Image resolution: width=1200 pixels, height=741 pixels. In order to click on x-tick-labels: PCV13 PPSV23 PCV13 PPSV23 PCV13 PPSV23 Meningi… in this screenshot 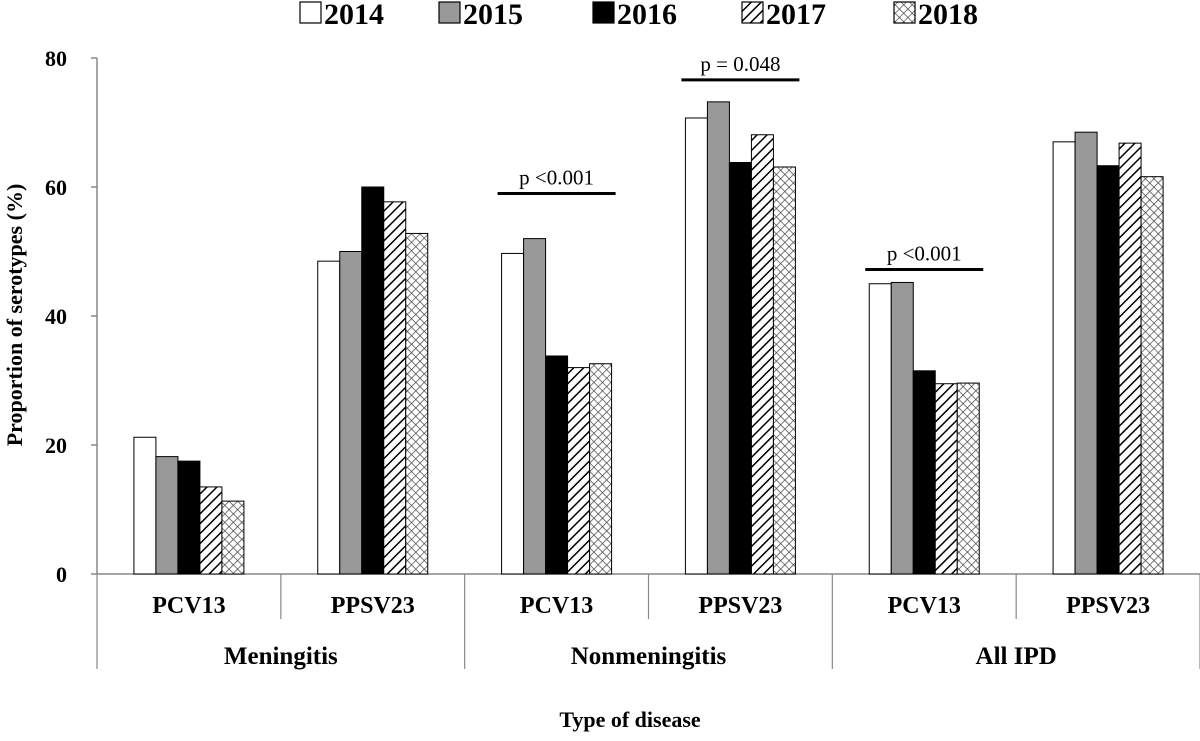, I will do `click(648, 622)`.